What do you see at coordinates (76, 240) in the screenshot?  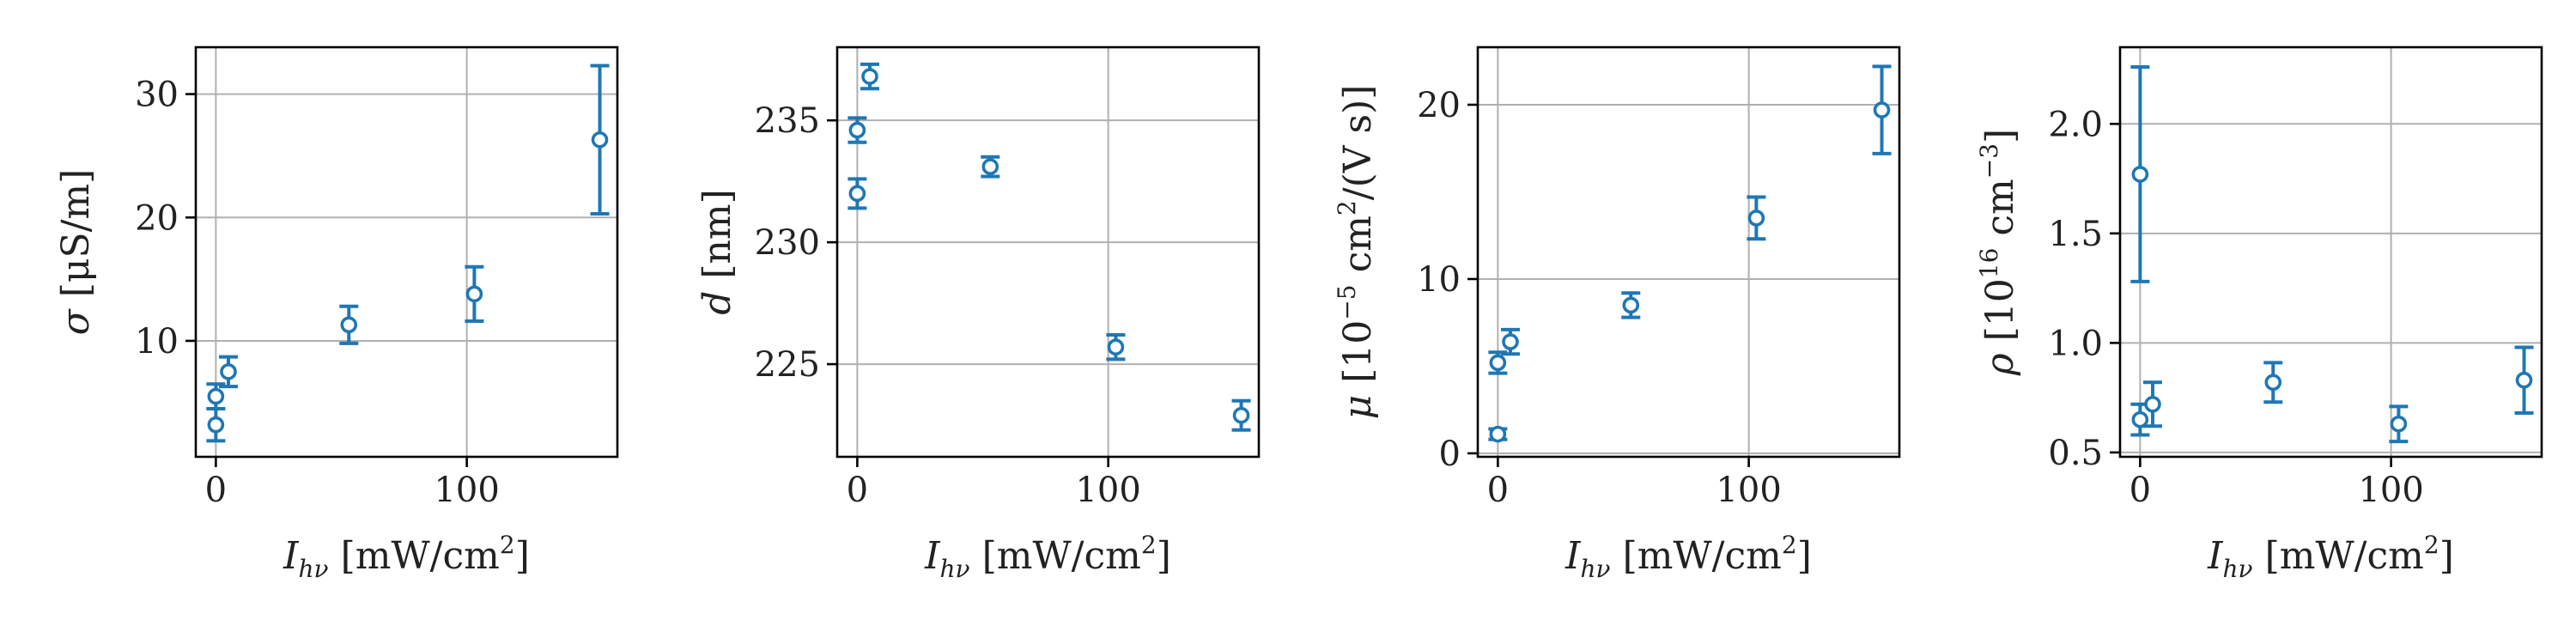 I see `y-axis-label-unit: [μS/m]` at bounding box center [76, 240].